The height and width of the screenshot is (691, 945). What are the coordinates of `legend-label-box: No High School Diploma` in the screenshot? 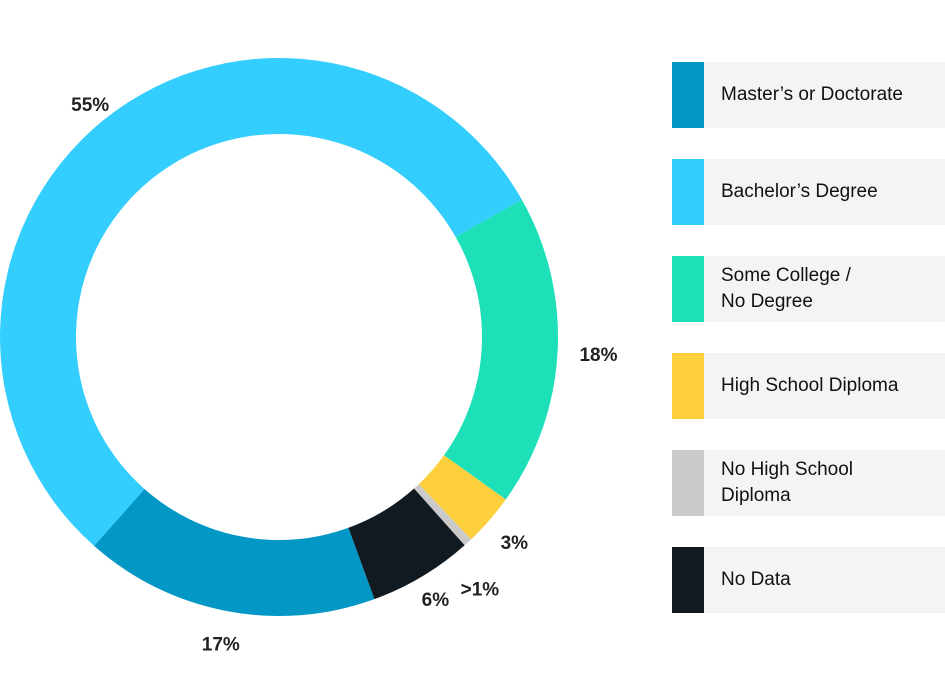 It's located at (824, 483).